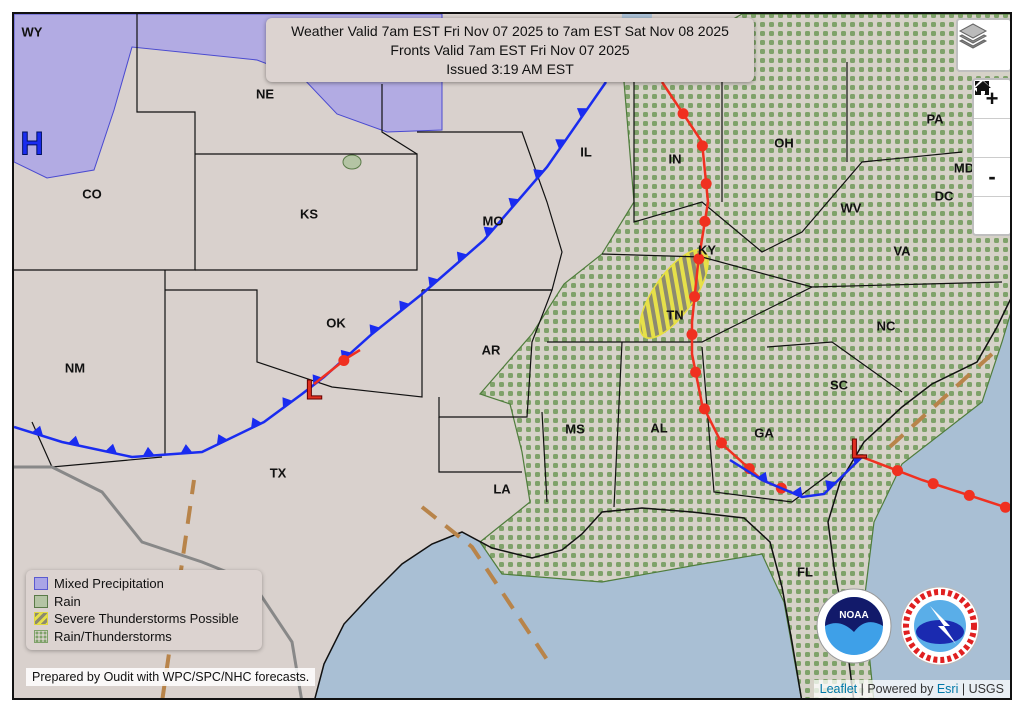  I want to click on fullscreen-icon, so click(982, 88).